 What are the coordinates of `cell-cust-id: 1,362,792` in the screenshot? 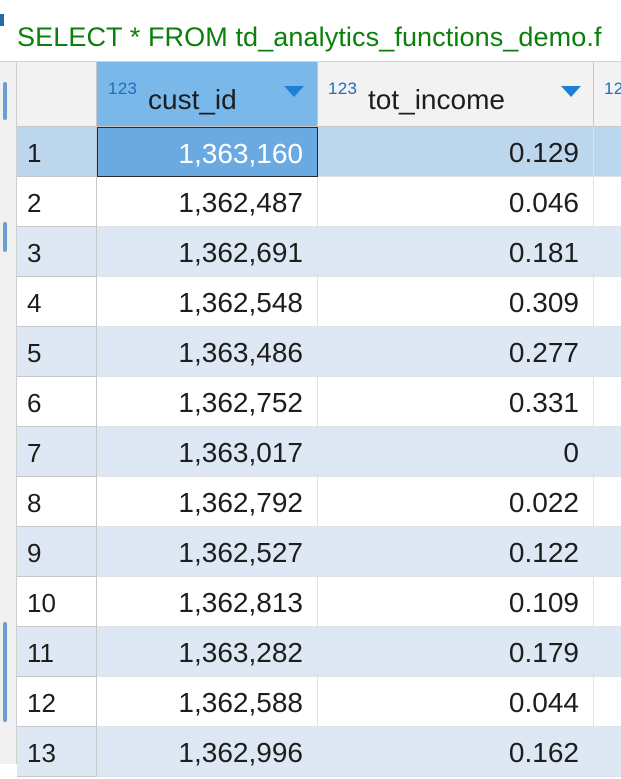 It's located at (207, 502).